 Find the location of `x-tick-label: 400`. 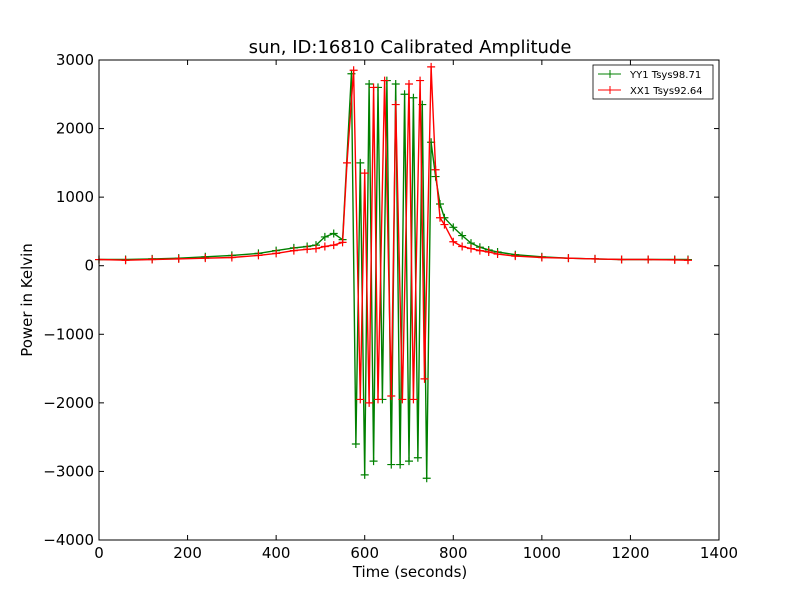

x-tick-label: 400 is located at coordinates (276, 553).